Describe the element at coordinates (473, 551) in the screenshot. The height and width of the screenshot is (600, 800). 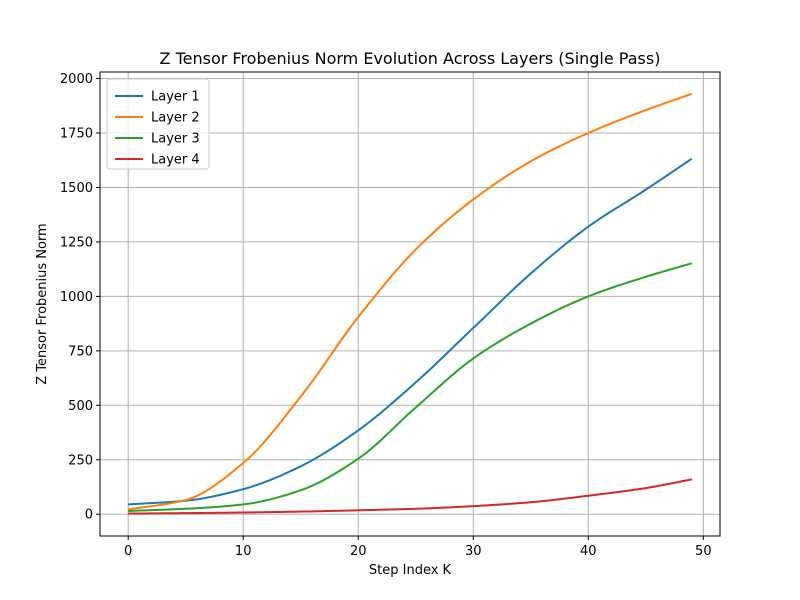
I see `x-tick-label: 30` at that location.